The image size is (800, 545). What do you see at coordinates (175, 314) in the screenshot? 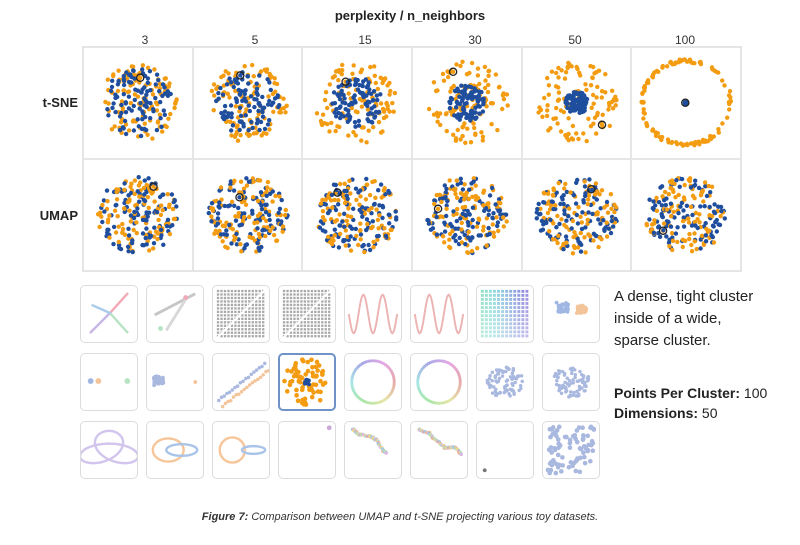
I see `thumb-linked-clusters` at bounding box center [175, 314].